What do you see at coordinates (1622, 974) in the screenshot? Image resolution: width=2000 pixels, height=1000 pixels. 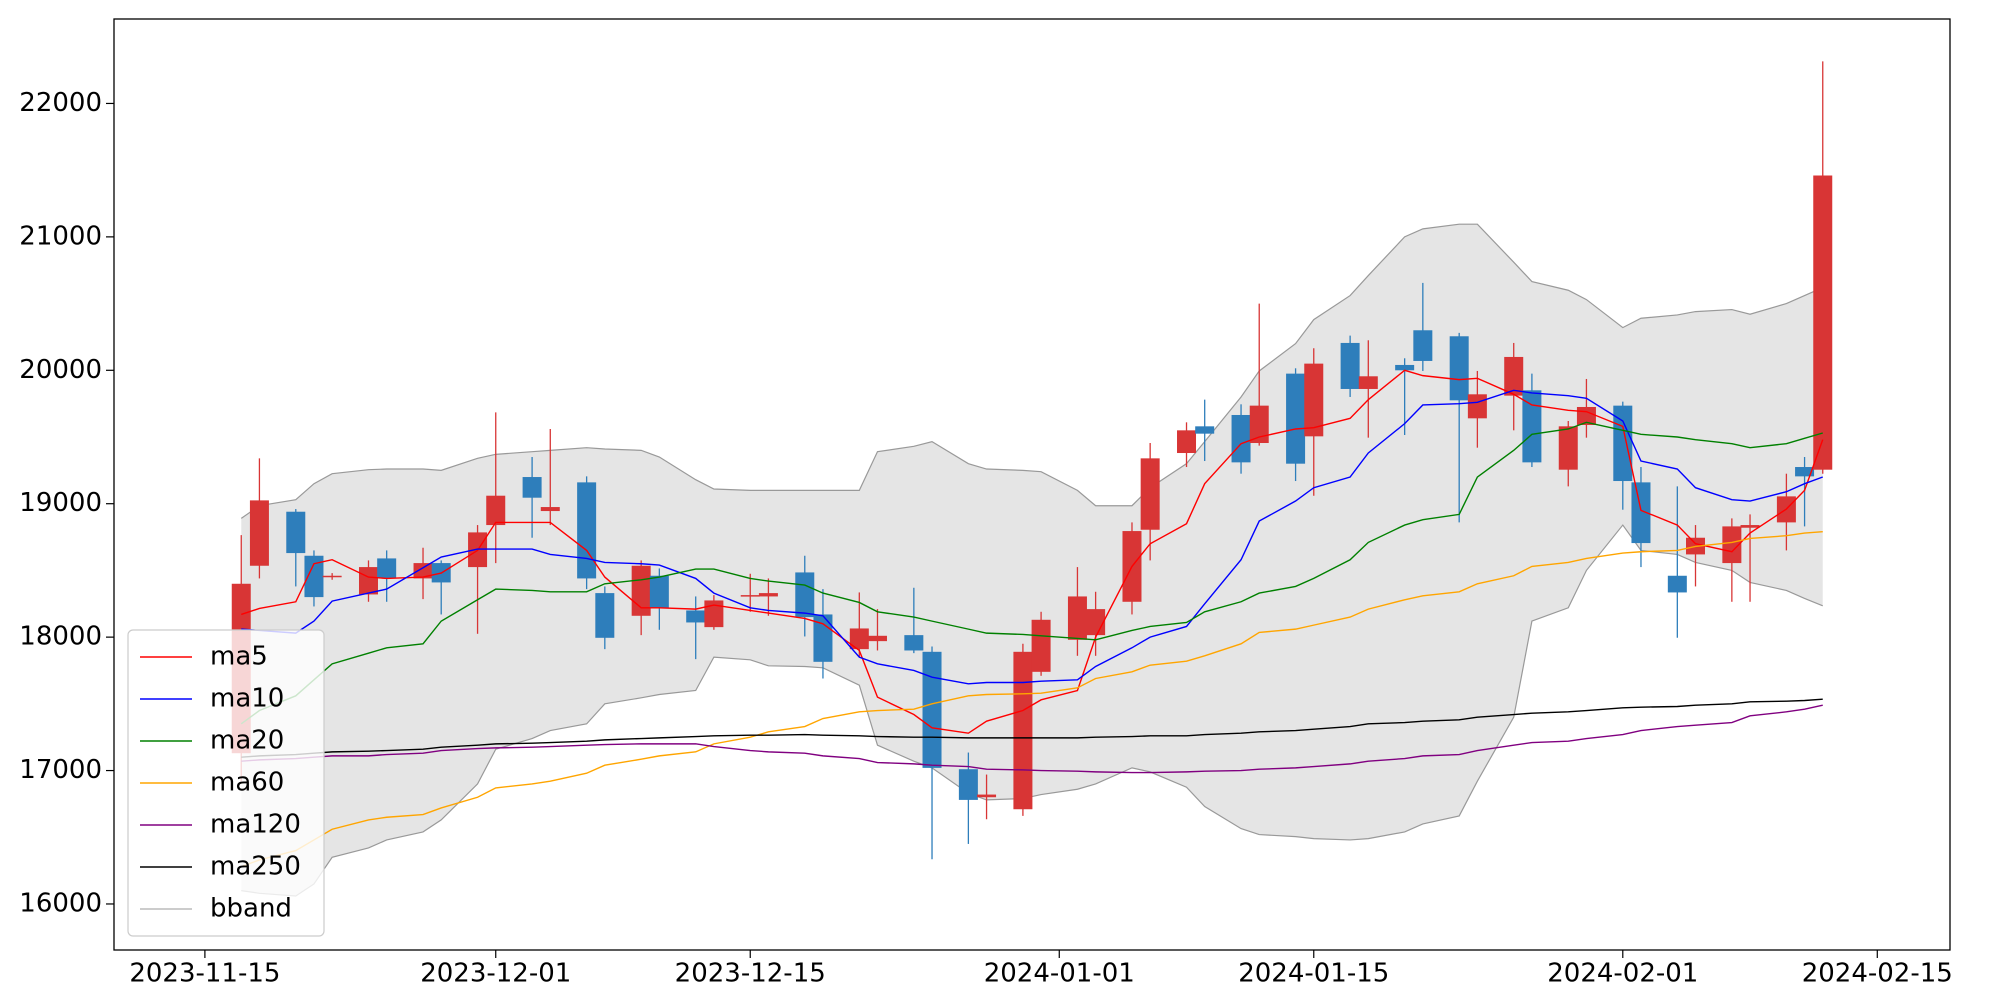 I see `x-tick-label: 2024-02-01` at bounding box center [1622, 974].